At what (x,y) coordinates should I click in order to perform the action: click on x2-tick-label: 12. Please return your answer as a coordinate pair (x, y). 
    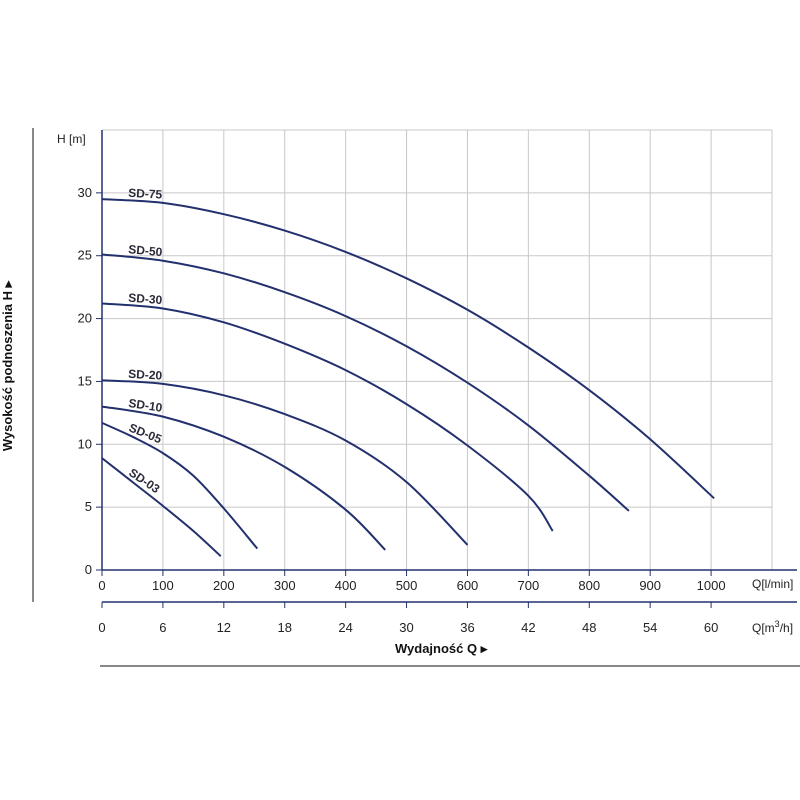
    Looking at the image, I should click on (224, 627).